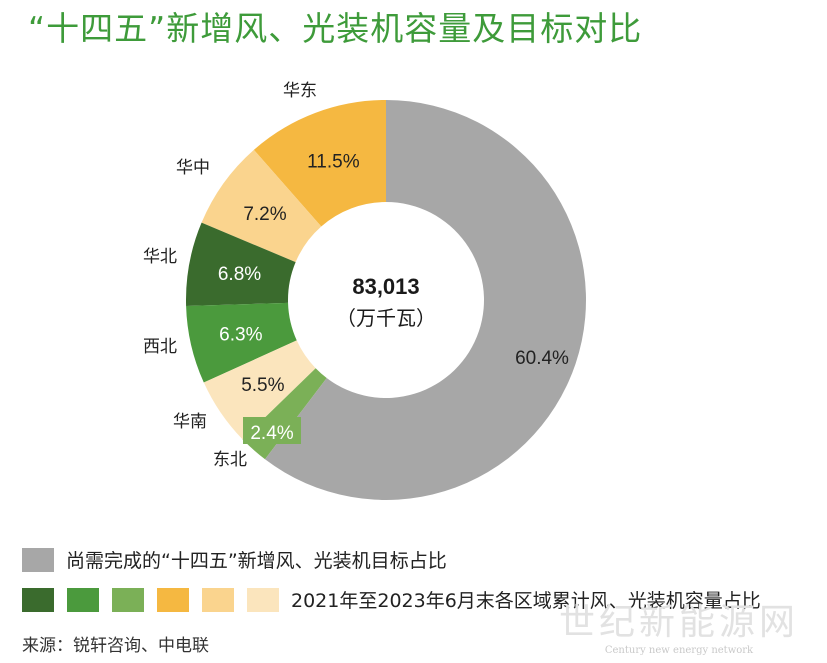  I want to click on legend-row-2: 2021年至2023年6月末各区域累计风、光装机容量占比, so click(391, 599).